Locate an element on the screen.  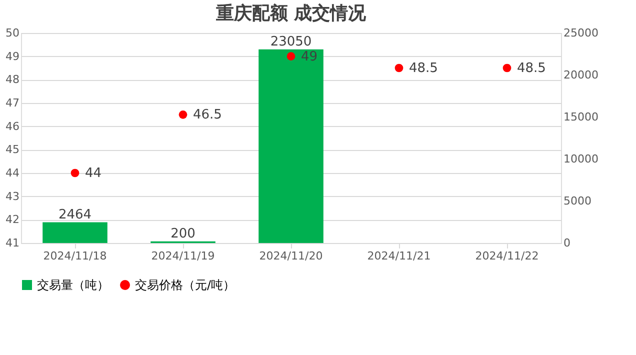
y-tick-label: 48 is located at coordinates (13, 79).